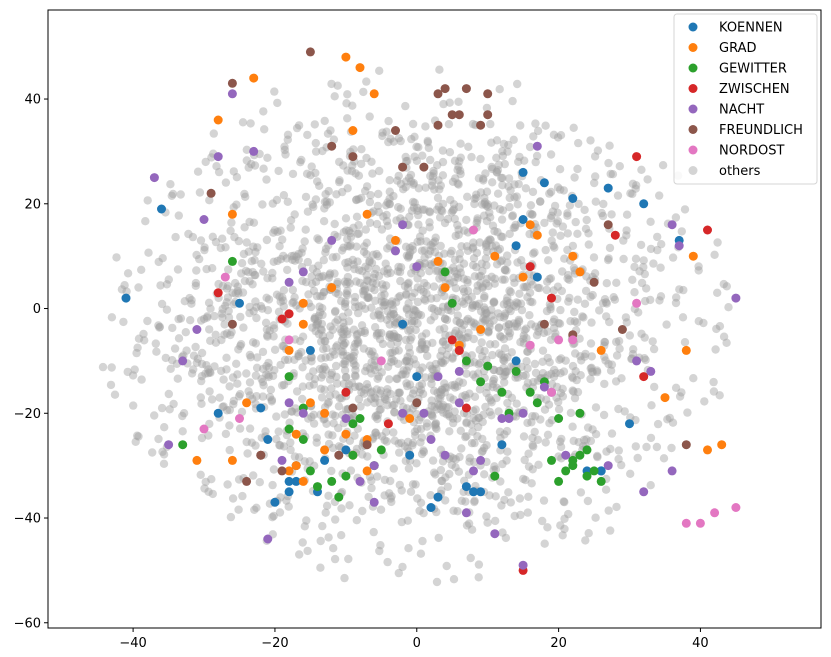  Describe the element at coordinates (558, 643) in the screenshot. I see `x-tick-label: 20` at that location.